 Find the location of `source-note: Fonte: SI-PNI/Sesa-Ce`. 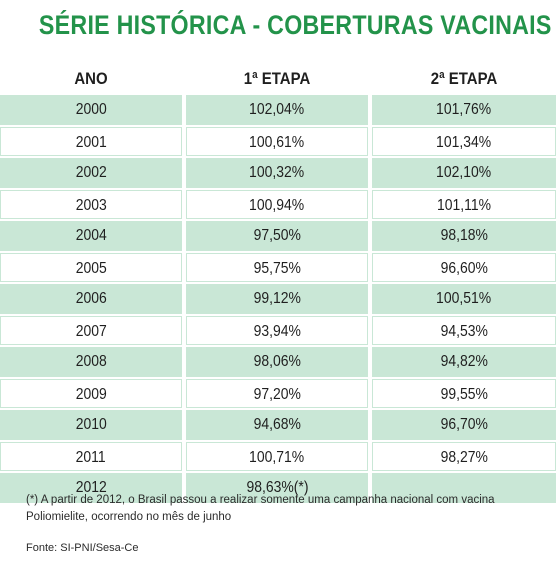

source-note: Fonte: SI-PNI/Sesa-Ce is located at coordinates (82, 548).